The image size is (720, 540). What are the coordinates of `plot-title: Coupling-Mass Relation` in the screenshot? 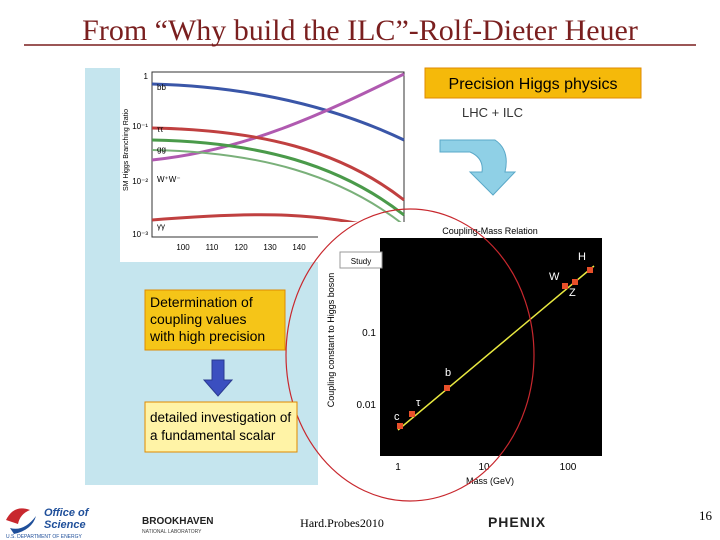 It's located at (490, 231).